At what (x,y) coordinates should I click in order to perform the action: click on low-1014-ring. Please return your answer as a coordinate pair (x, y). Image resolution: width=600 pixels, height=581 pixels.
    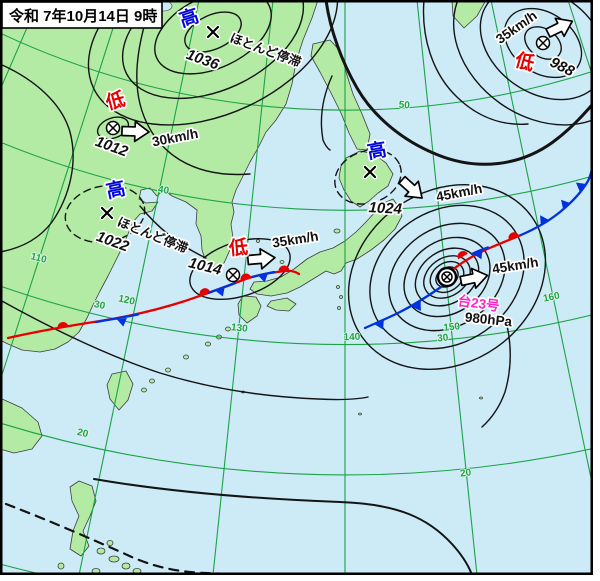
    Looking at the image, I should click on (240, 269).